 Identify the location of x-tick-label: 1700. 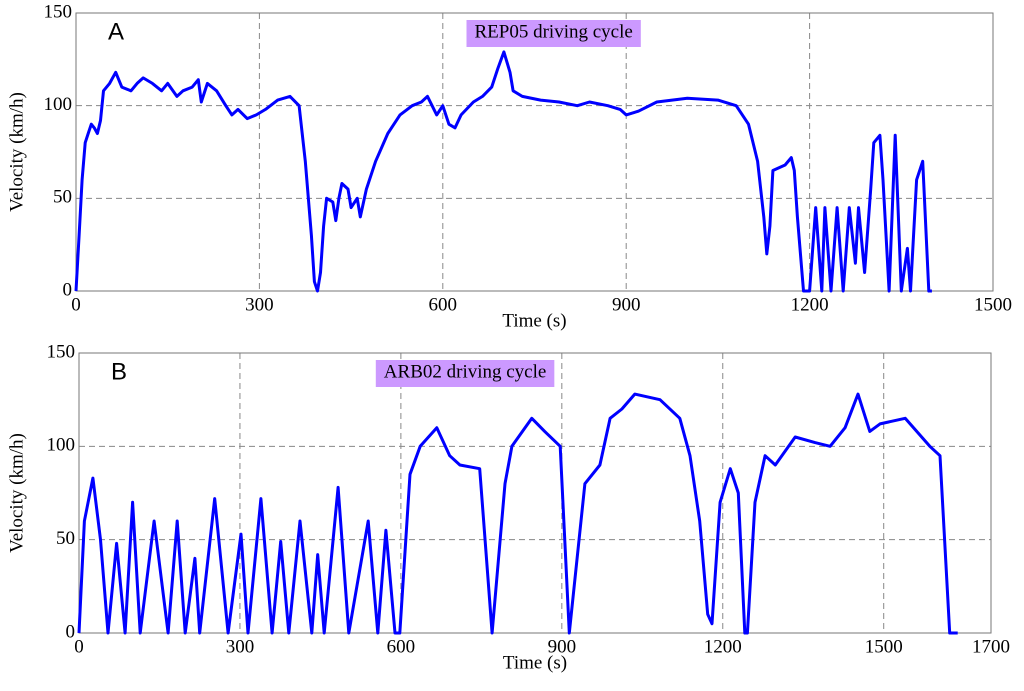
(991, 646).